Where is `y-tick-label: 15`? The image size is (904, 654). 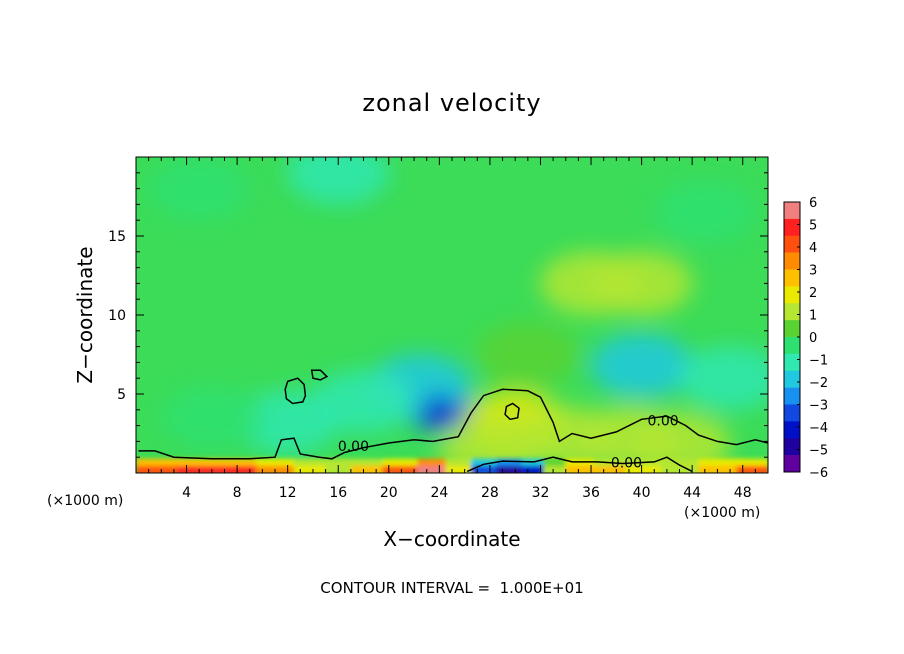 y-tick-label: 15 is located at coordinates (117, 237).